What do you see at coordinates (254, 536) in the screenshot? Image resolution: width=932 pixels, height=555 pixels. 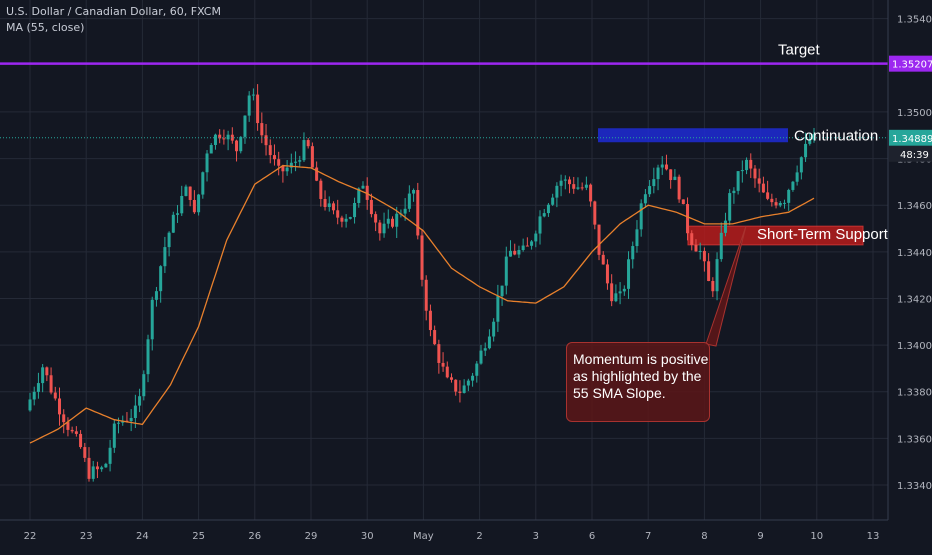 I see `x-tick-label: 26` at bounding box center [254, 536].